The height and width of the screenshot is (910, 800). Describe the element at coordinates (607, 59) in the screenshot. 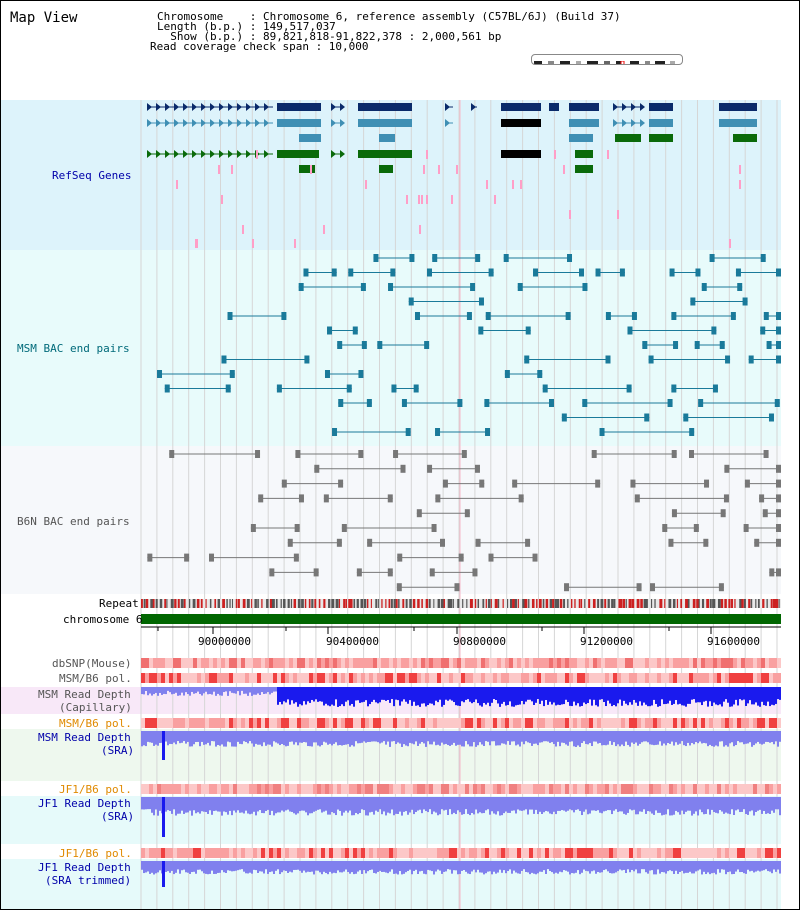

I see `chromosome-ideogram` at that location.